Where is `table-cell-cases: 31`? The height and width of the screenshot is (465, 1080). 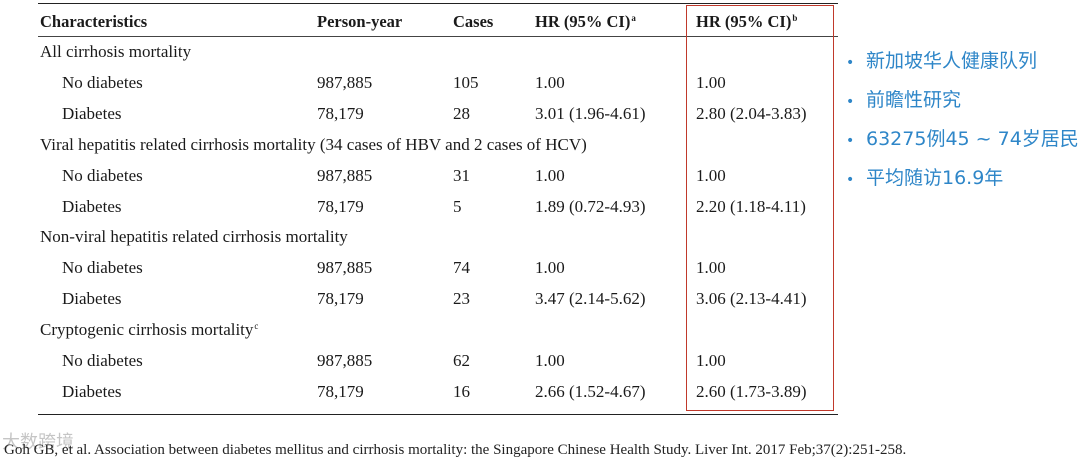 table-cell-cases: 31 is located at coordinates (461, 175).